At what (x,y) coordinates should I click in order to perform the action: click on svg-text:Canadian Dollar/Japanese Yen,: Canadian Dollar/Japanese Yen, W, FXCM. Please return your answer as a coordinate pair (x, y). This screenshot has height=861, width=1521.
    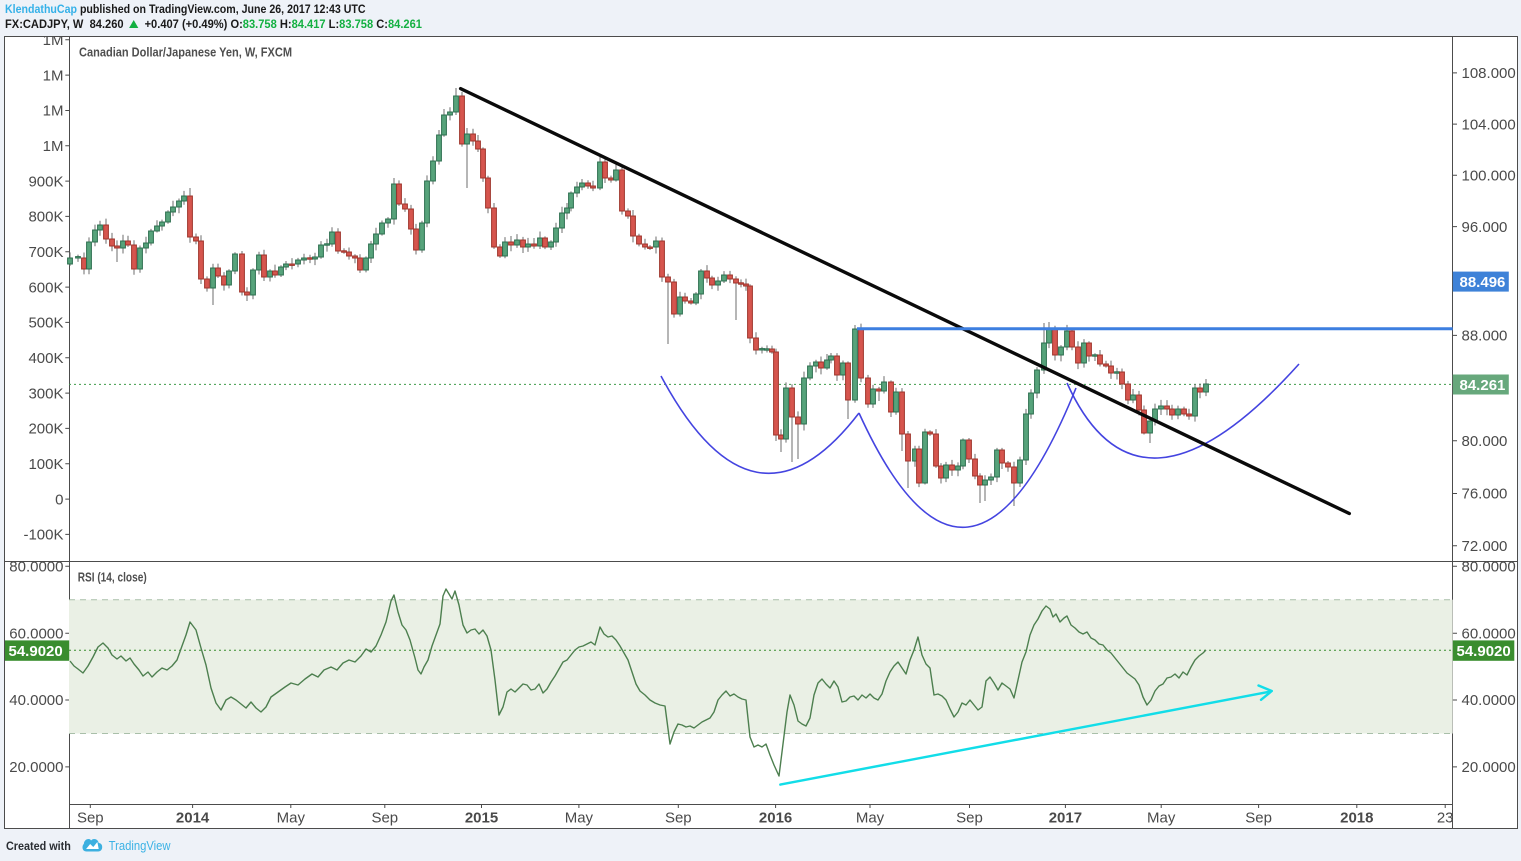
    Looking at the image, I should click on (185, 52).